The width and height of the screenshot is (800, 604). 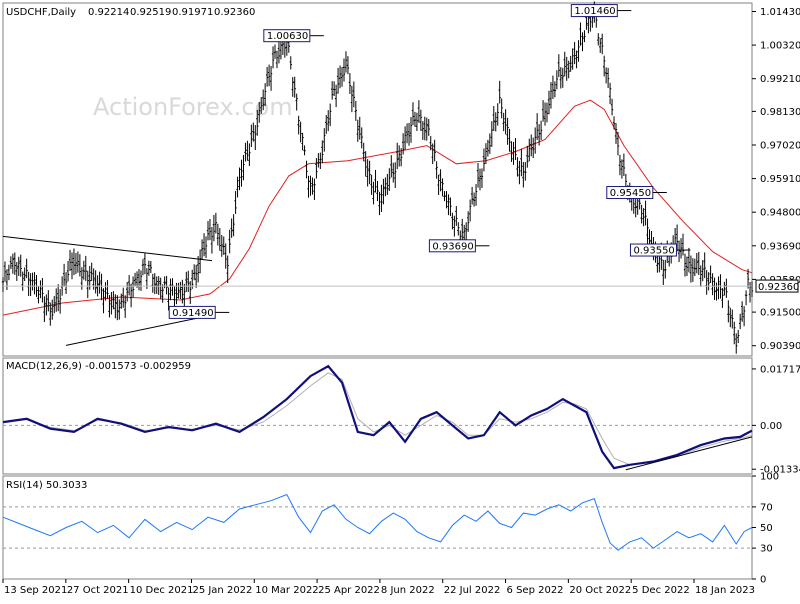 What do you see at coordinates (600, 590) in the screenshot?
I see `x-tick-9: 20 Oct 2022` at bounding box center [600, 590].